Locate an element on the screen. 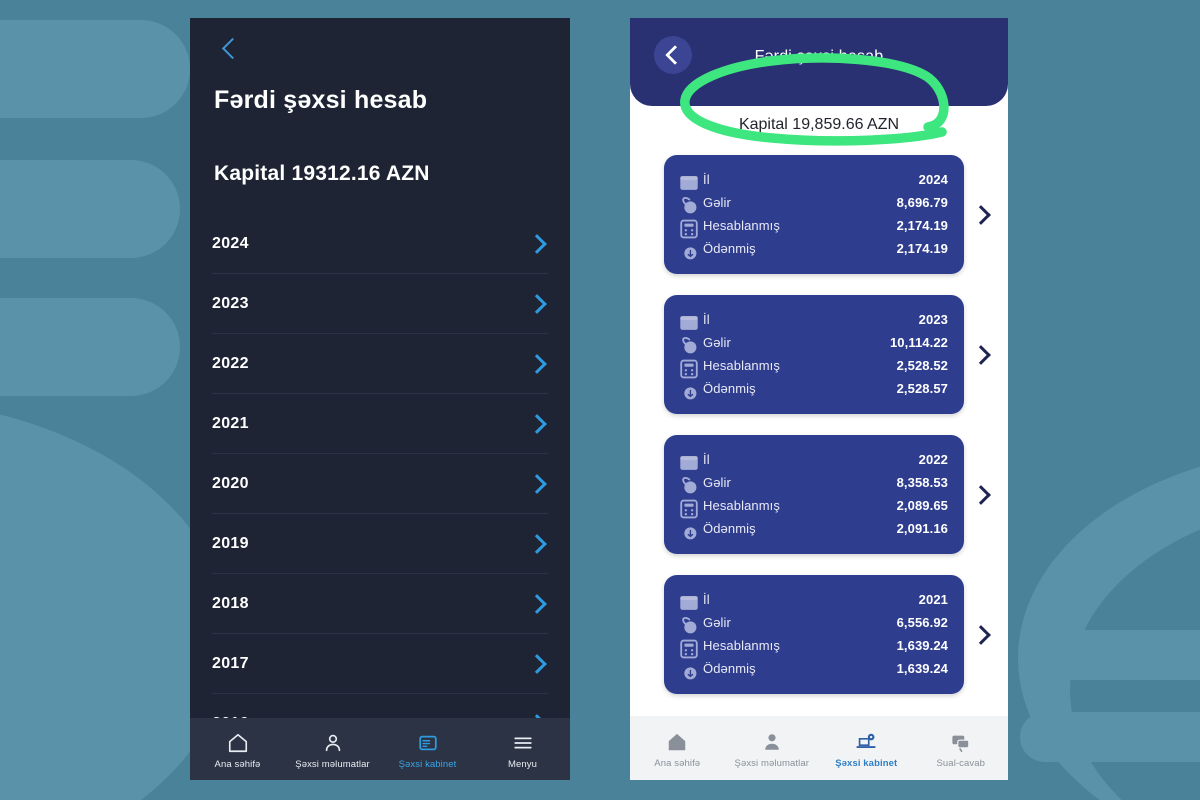 This screenshot has height=800, width=1200. card-icon is located at coordinates (427, 743).